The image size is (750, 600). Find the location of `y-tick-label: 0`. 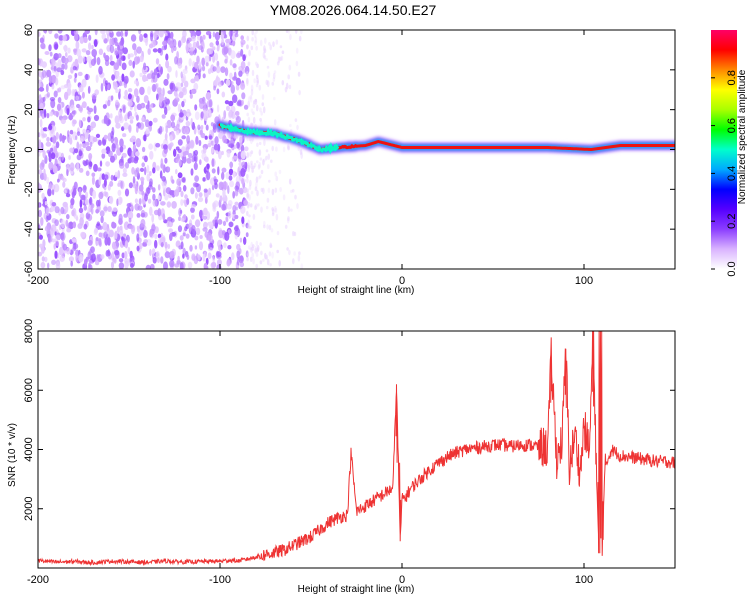

y-tick-label: 0 is located at coordinates (29, 149).